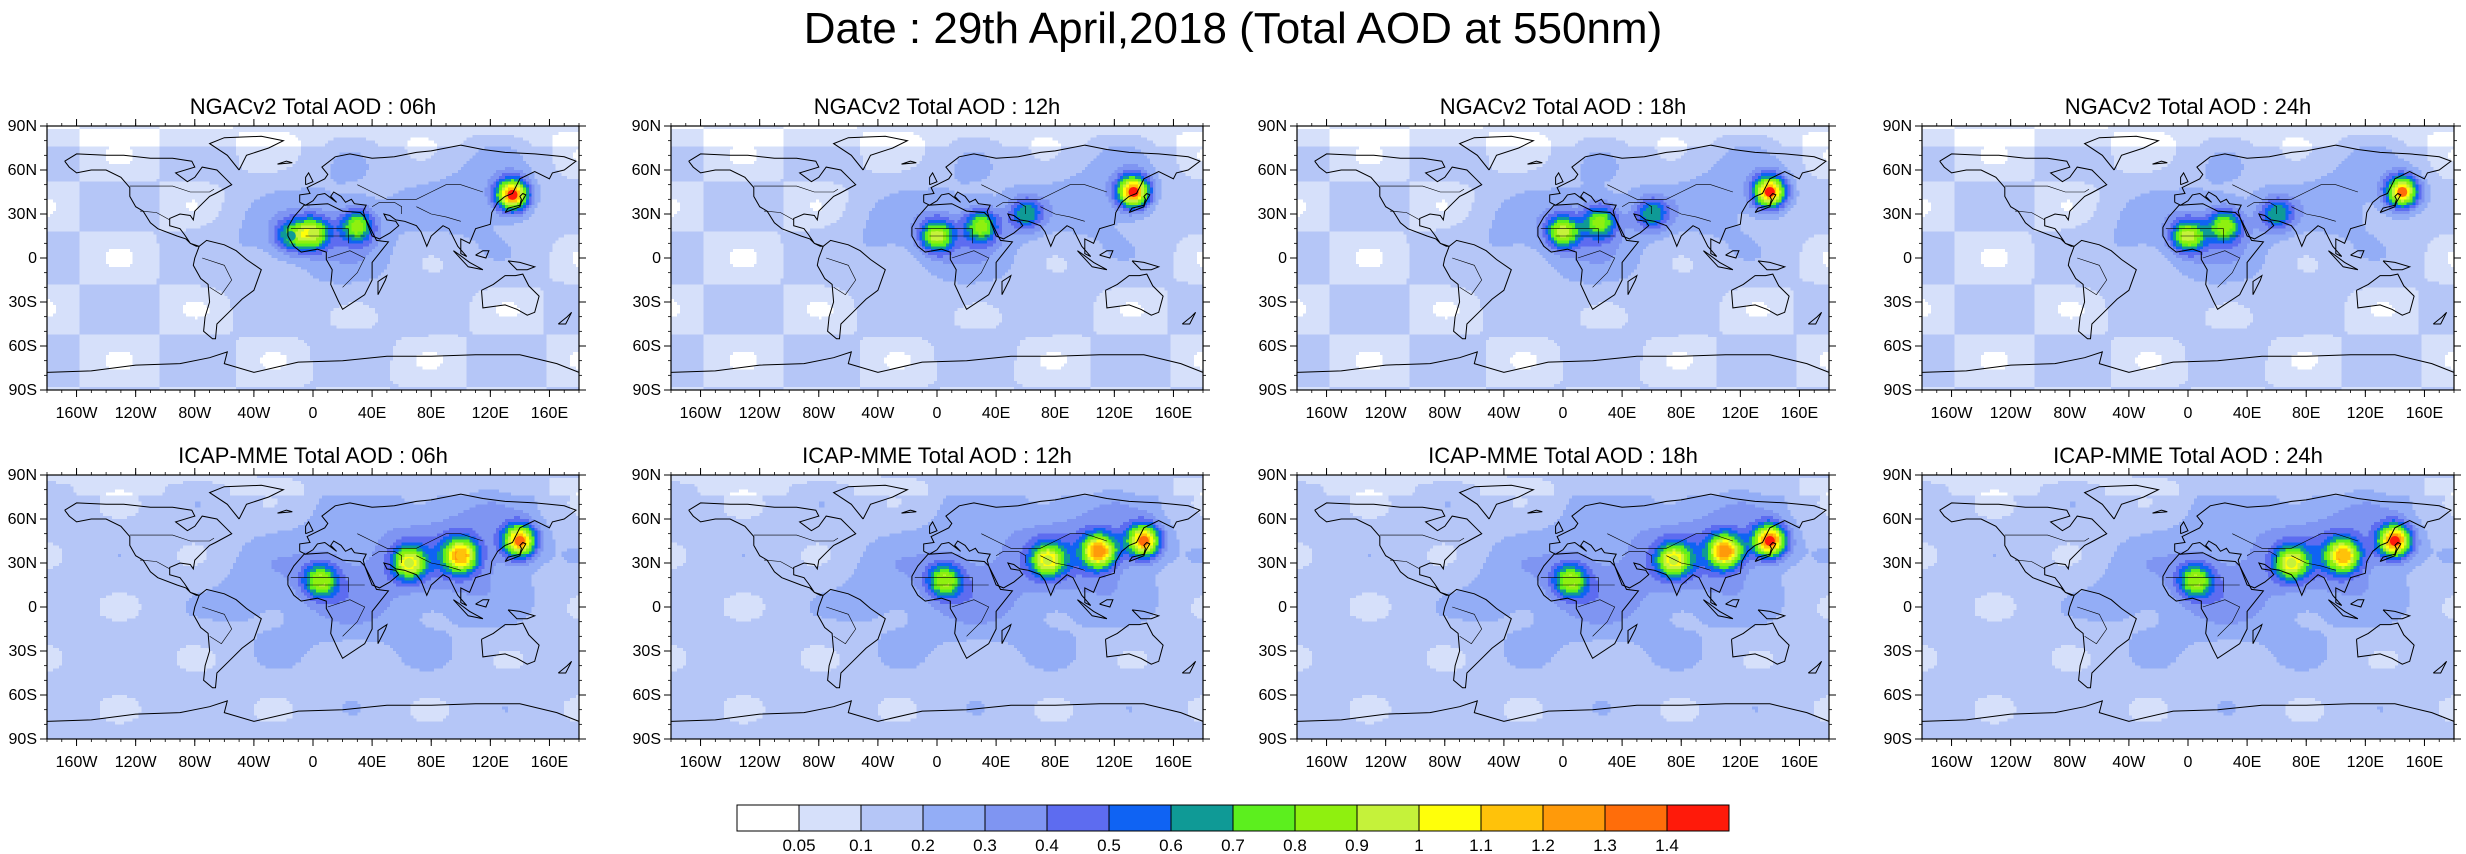 The image size is (2466, 854). Describe the element at coordinates (1897, 170) in the screenshot. I see `y-tick-label: 60N` at that location.